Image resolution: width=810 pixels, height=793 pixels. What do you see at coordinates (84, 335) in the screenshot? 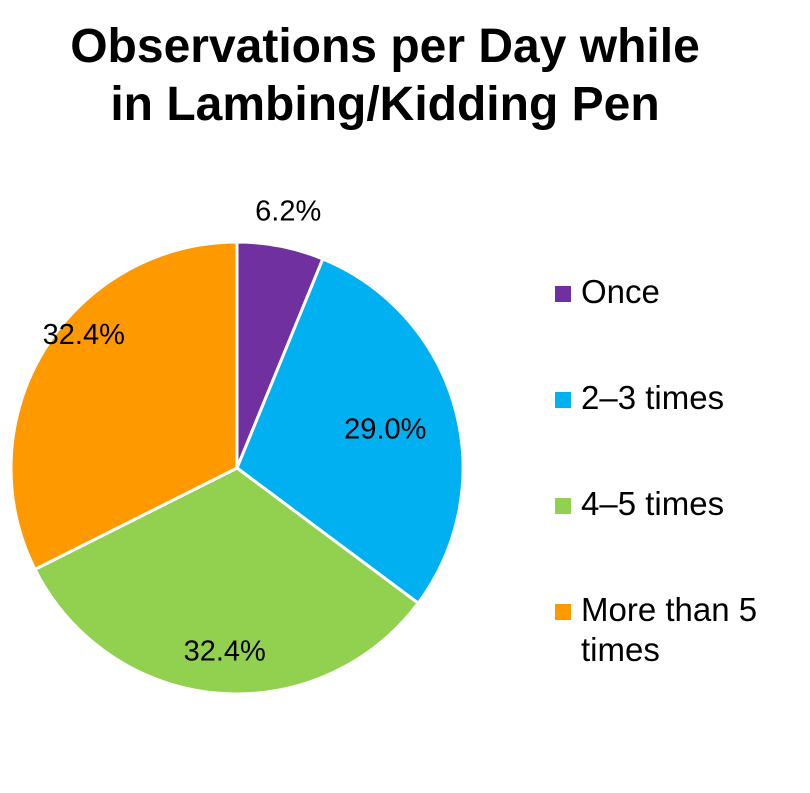
I see `data-label-more-than-5-times: 32.4%` at bounding box center [84, 335].